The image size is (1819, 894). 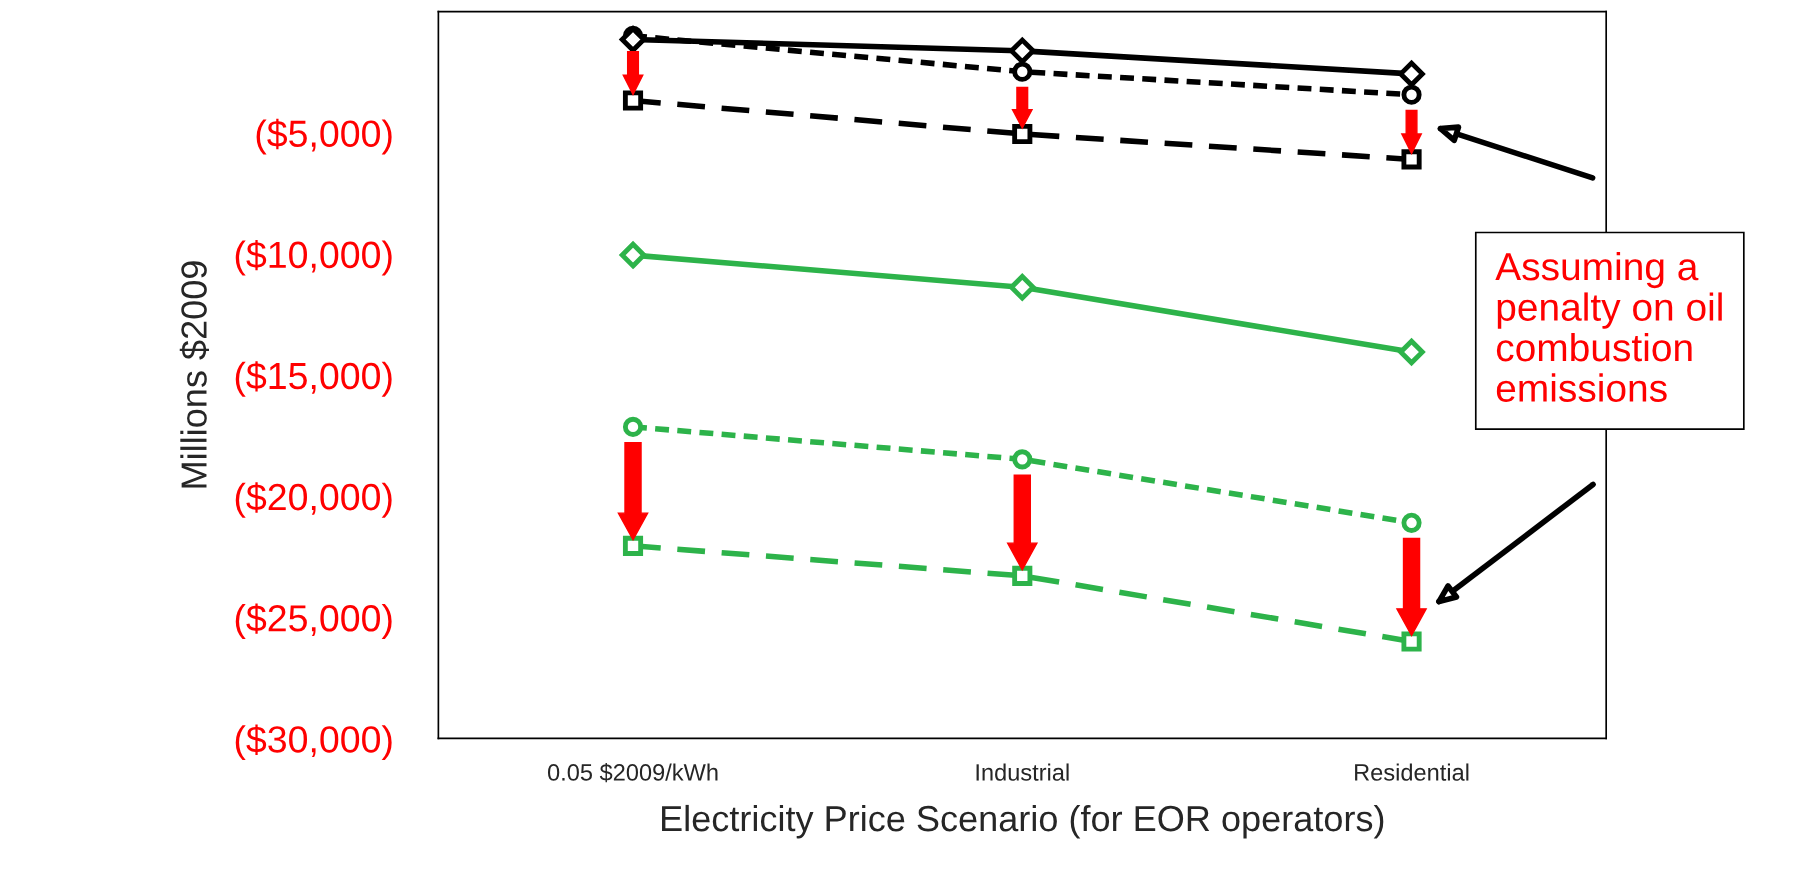 What do you see at coordinates (313, 258) in the screenshot?
I see `y-tick-label: ($10,000)` at bounding box center [313, 258].